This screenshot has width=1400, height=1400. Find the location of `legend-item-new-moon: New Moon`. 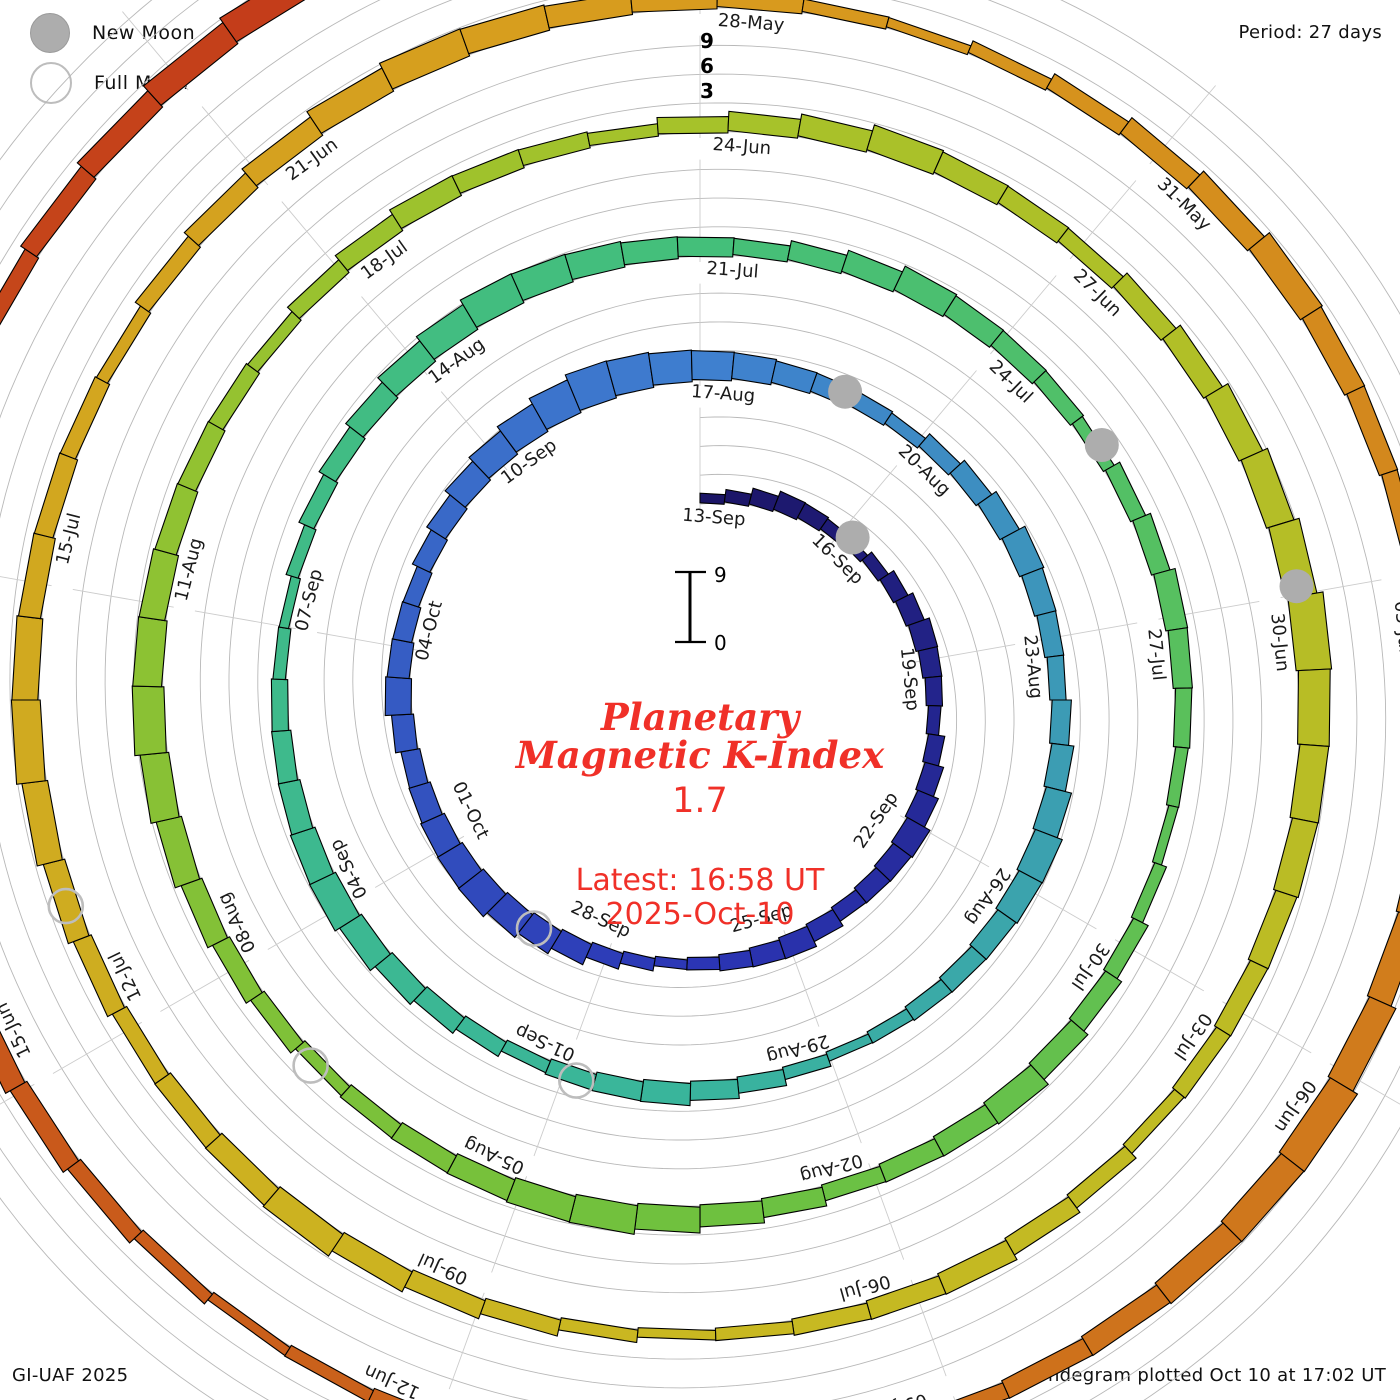

legend-item-new-moon: New Moon is located at coordinates (108, 33).